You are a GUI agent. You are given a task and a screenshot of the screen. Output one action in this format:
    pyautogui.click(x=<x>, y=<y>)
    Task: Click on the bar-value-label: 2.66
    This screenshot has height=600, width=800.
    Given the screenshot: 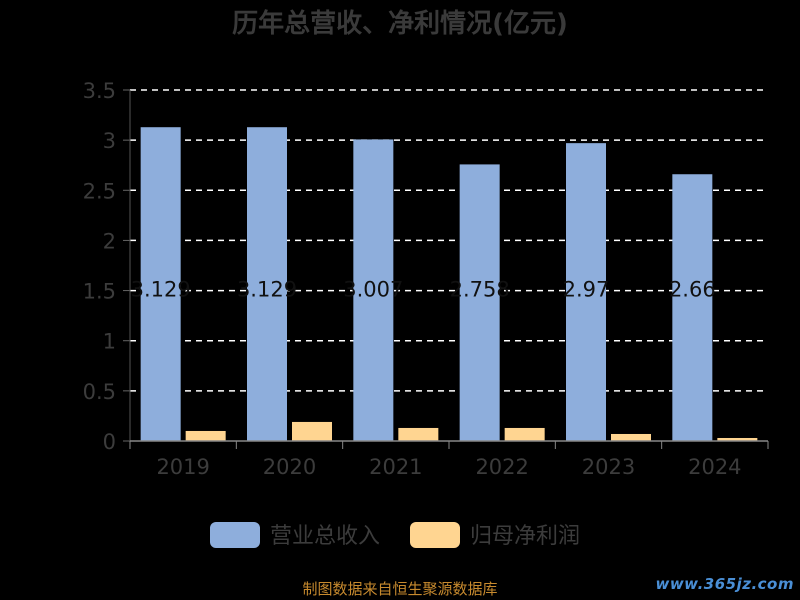 What is the action you would take?
    pyautogui.click(x=692, y=290)
    